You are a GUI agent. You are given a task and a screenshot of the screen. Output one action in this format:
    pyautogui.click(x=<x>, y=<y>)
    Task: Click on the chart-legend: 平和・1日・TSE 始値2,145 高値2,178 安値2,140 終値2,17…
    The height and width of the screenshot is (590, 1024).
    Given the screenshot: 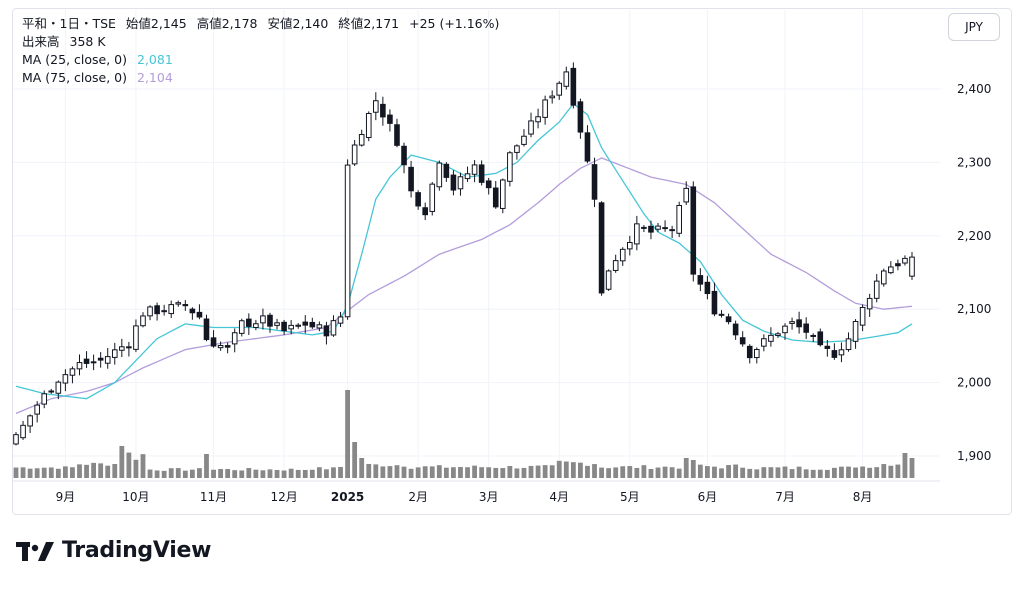 What is the action you would take?
    pyautogui.click(x=260, y=51)
    